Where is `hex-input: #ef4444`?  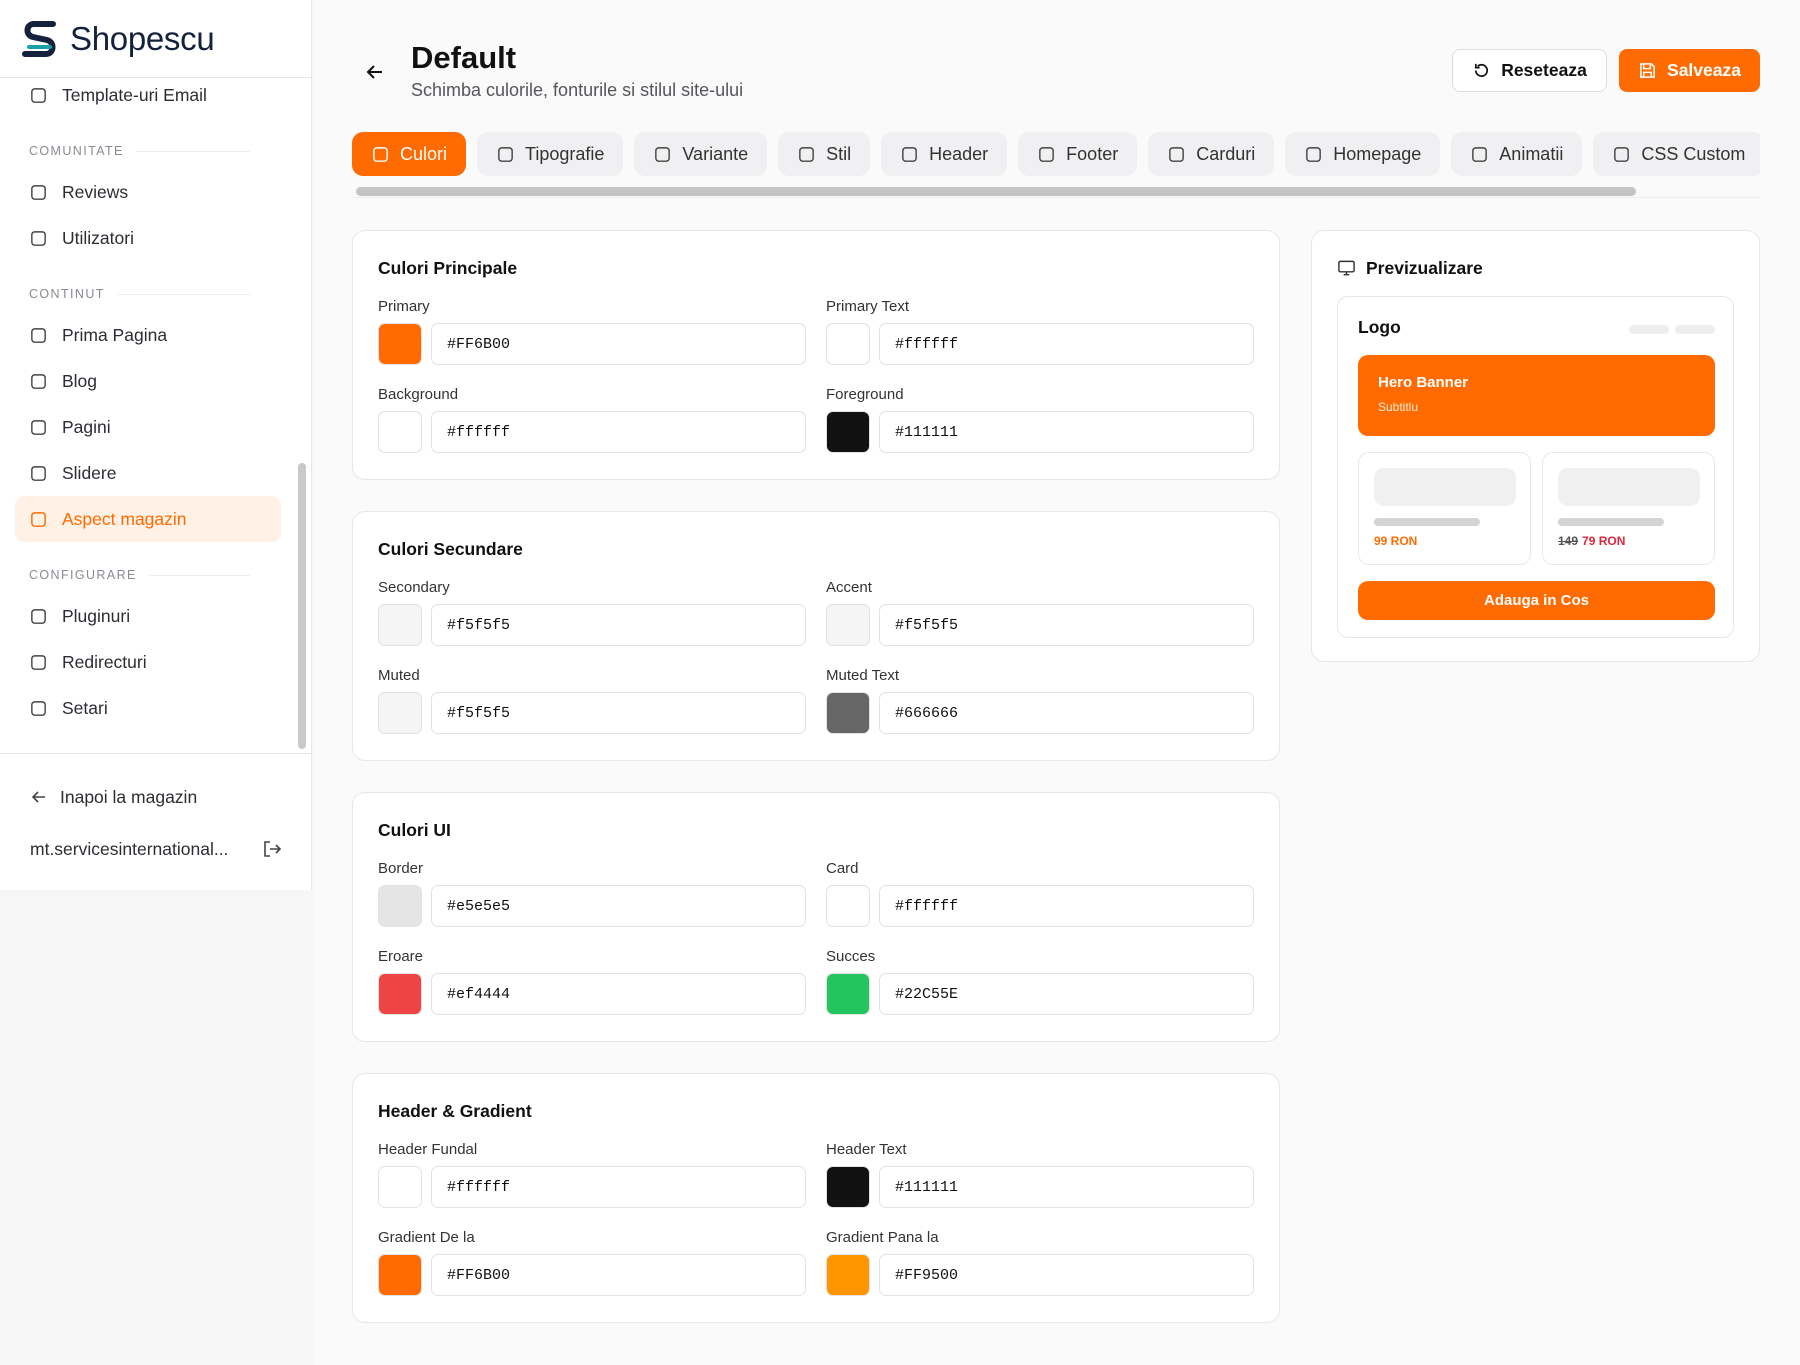
hex-input: #ef4444 is located at coordinates (618, 994).